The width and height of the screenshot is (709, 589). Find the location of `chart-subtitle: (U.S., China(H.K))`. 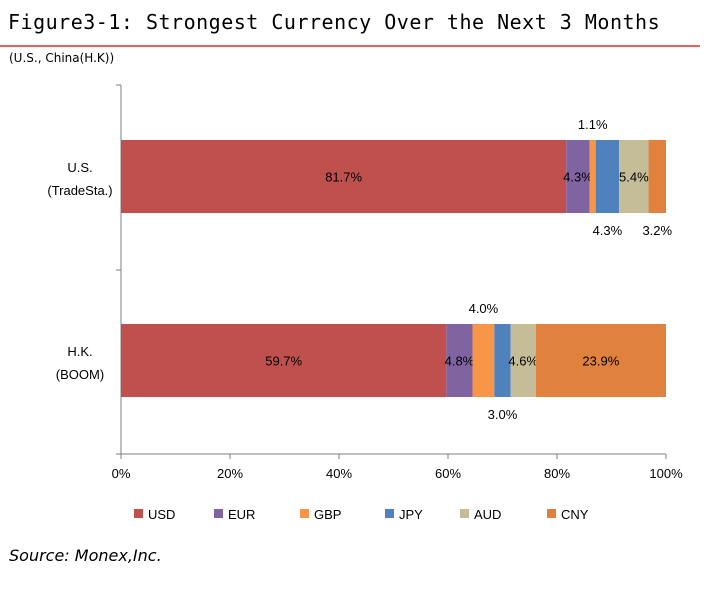

chart-subtitle: (U.S., China(H.K)) is located at coordinates (62, 58).